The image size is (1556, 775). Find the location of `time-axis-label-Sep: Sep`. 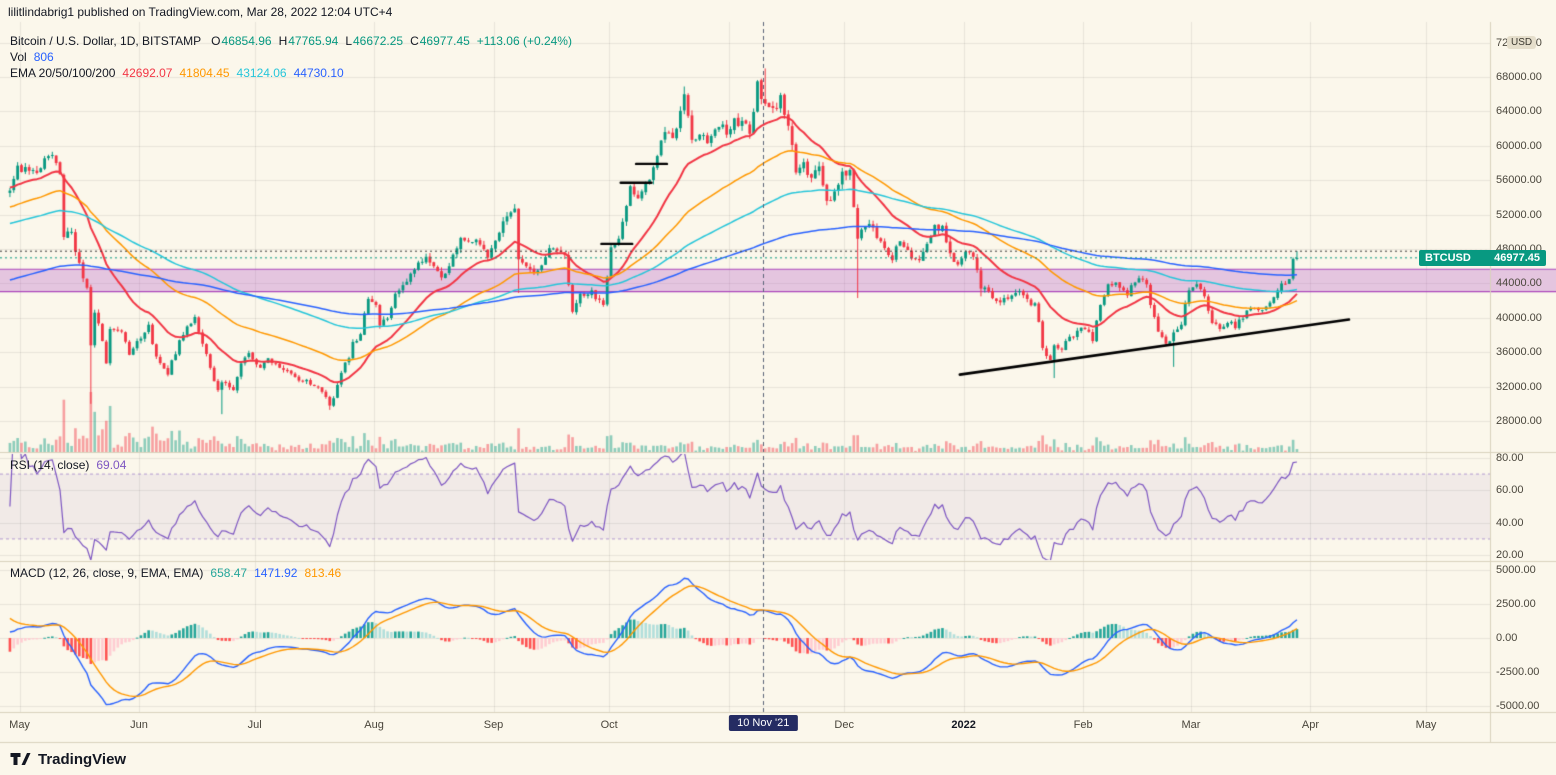

time-axis-label-Sep: Sep is located at coordinates (493, 725).